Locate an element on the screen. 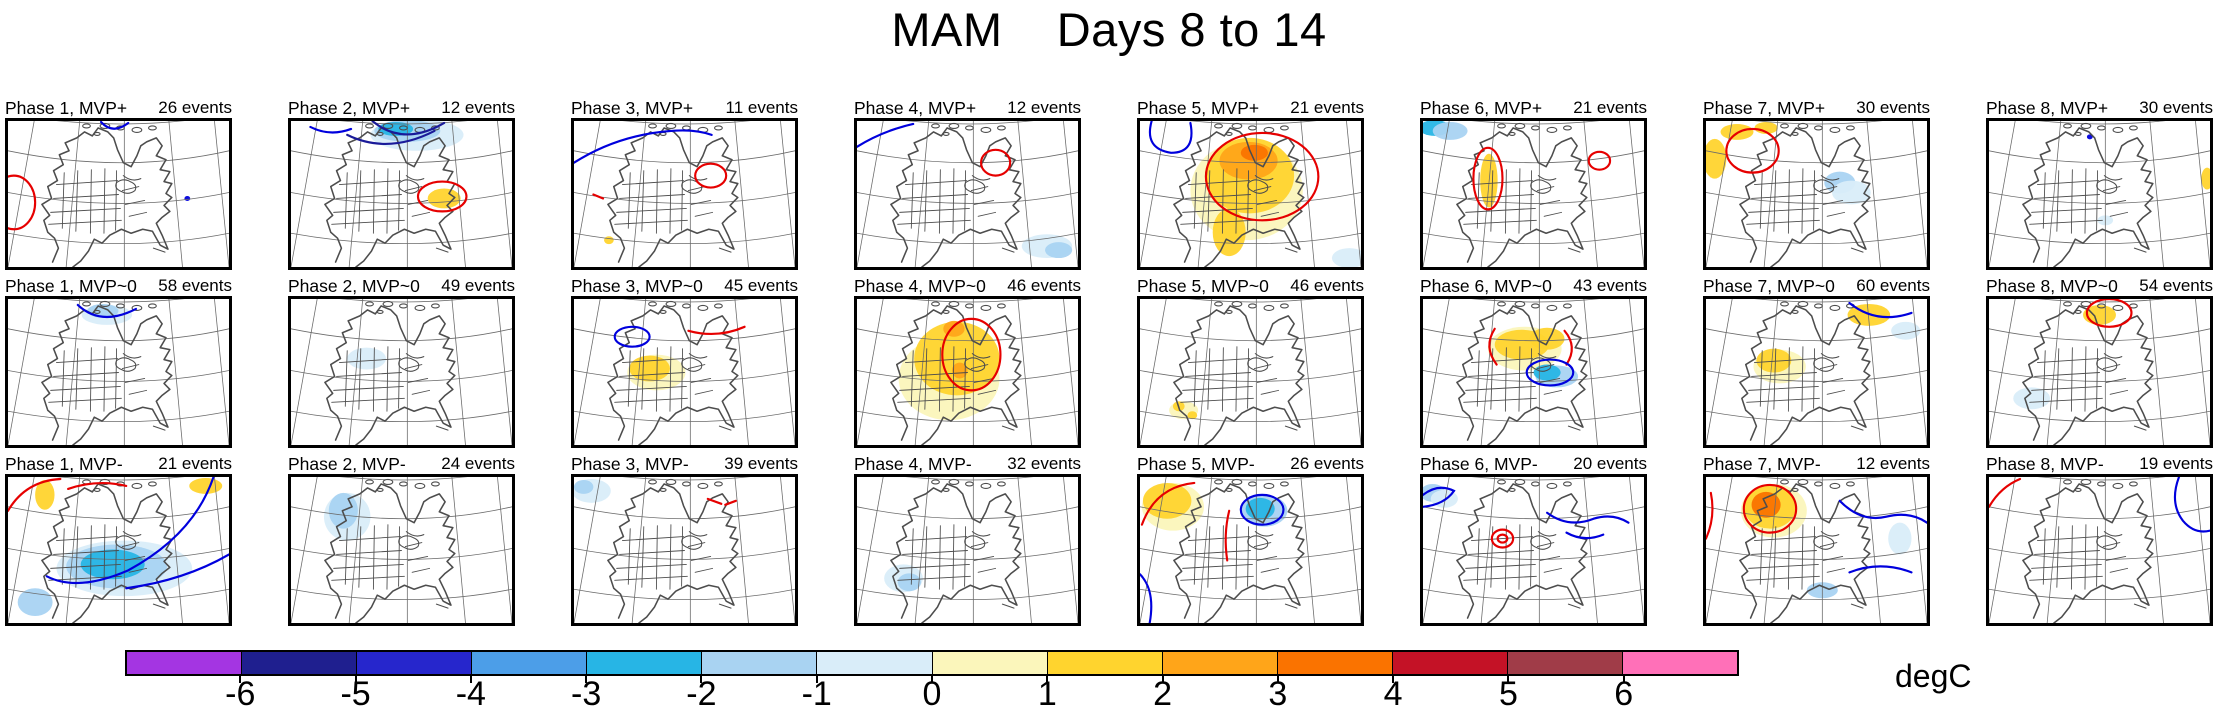 This screenshot has height=713, width=2218. panel-label: Phase 6, MVP+ is located at coordinates (1481, 108).